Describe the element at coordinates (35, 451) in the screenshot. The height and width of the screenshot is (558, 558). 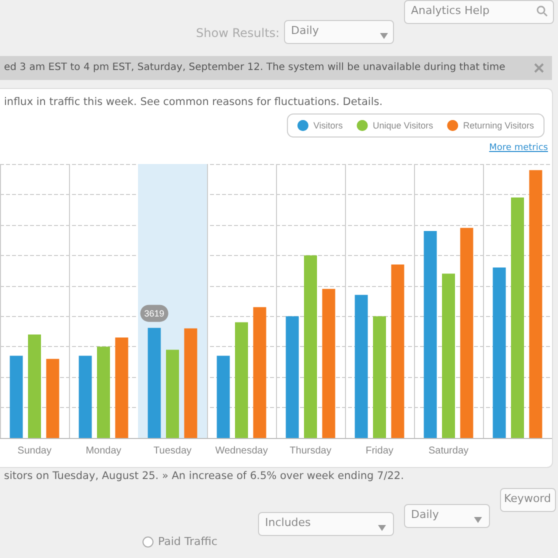
I see `x-tick-label: Sunday` at that location.